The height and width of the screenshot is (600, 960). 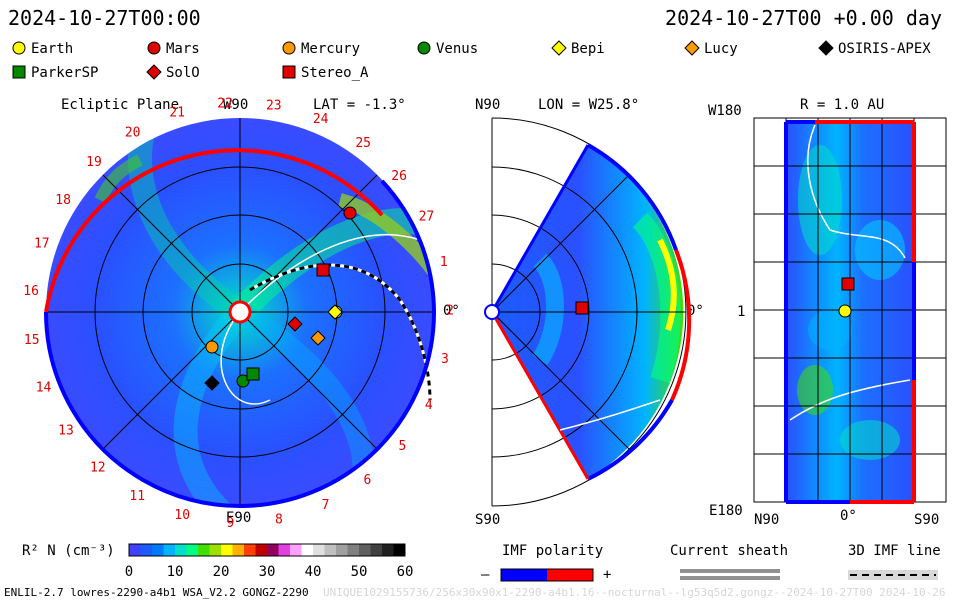 What do you see at coordinates (295, 324) in the screenshot?
I see `ecliptic-marker-solo` at bounding box center [295, 324].